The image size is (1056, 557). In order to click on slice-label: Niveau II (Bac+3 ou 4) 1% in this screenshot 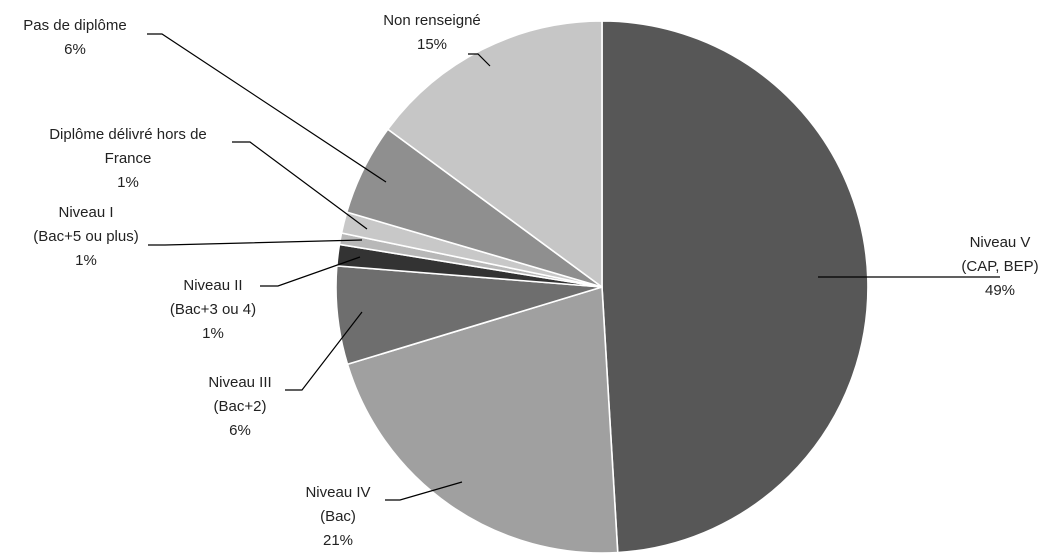, I will do `click(213, 309)`.